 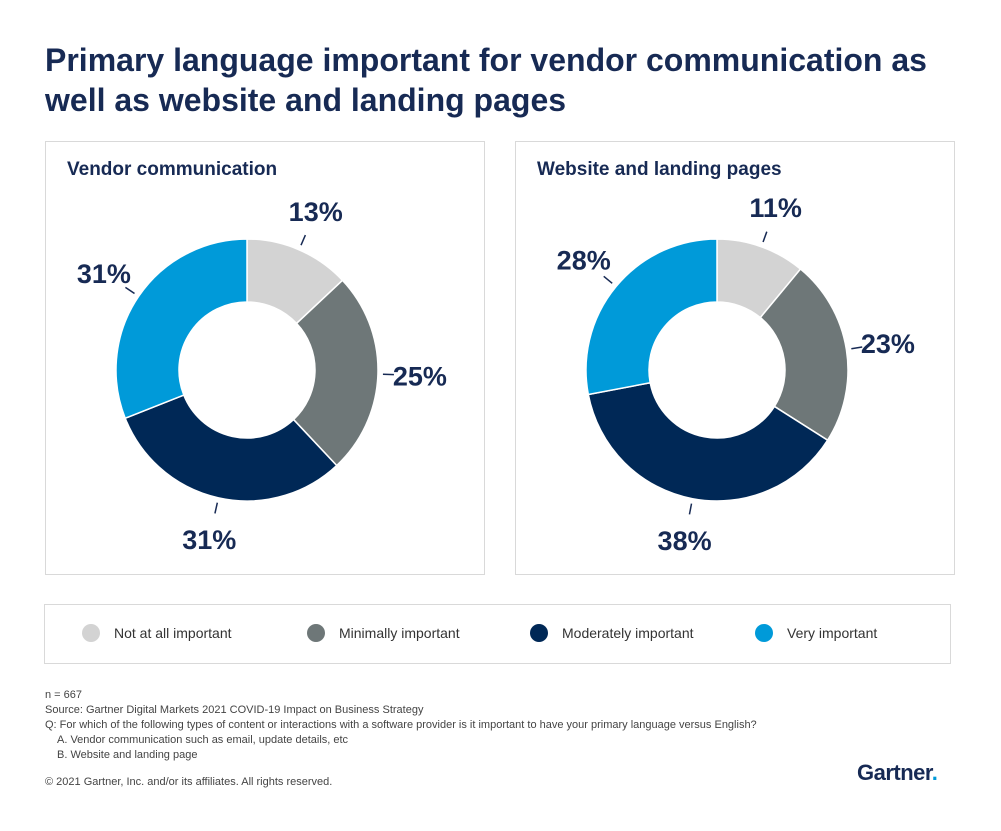 I want to click on data-label: 25%, so click(x=420, y=376).